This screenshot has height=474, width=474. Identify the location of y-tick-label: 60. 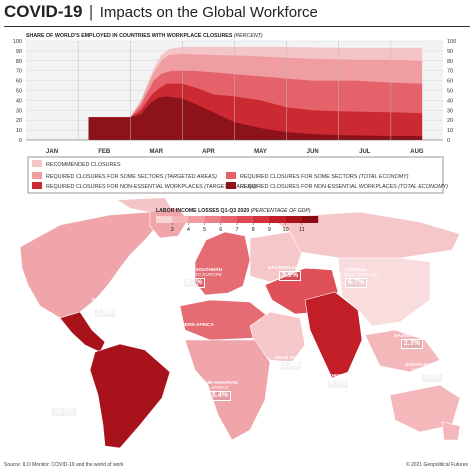
(19, 82).